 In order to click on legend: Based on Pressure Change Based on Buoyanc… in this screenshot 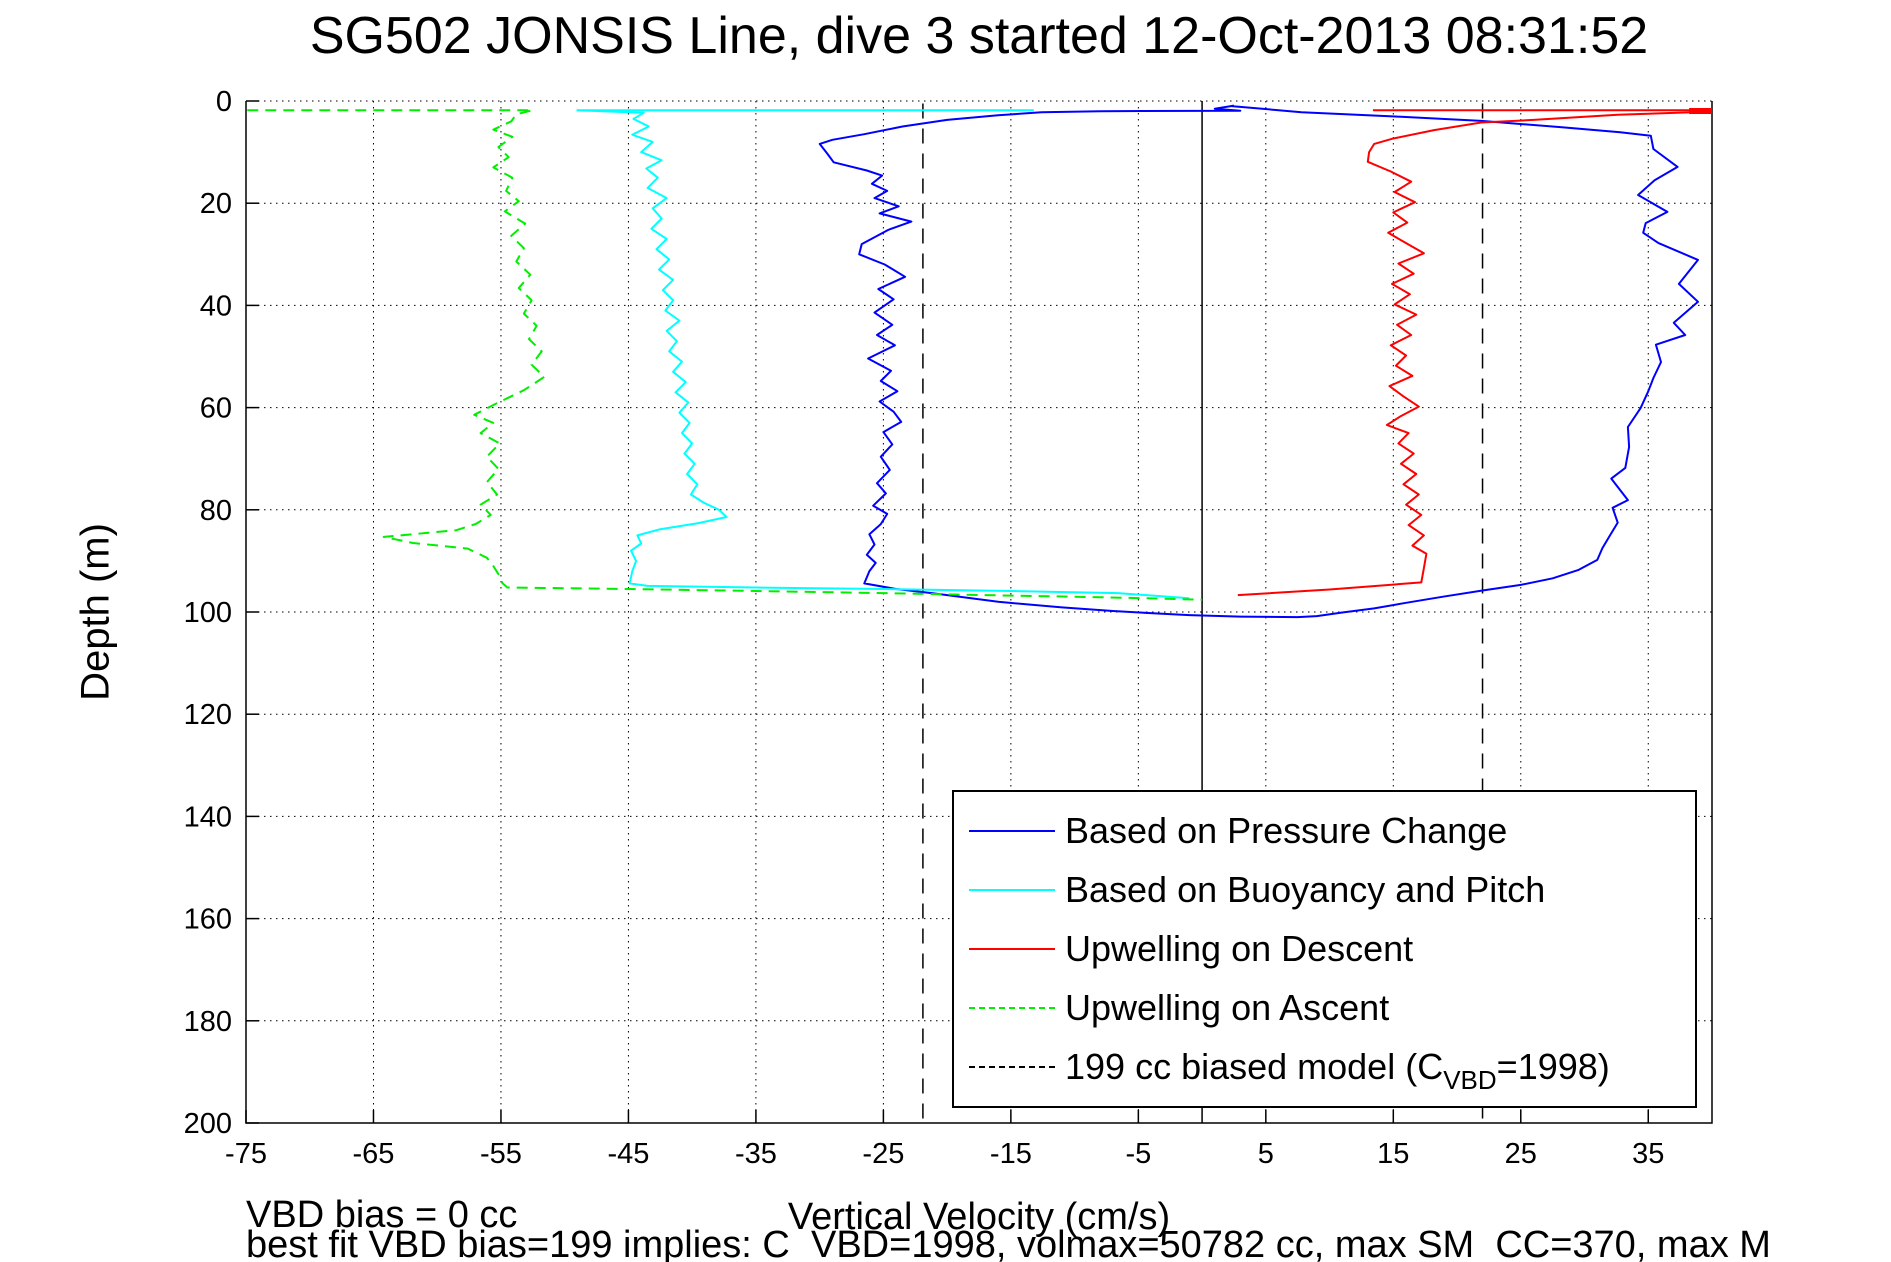, I will do `click(1324, 949)`.